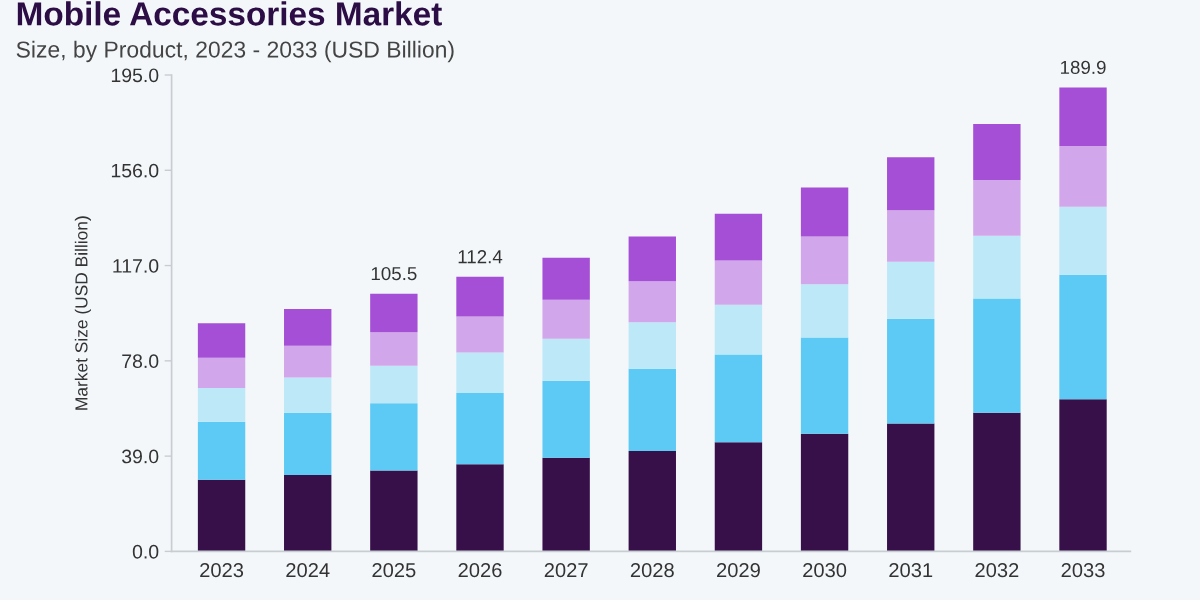 This screenshot has width=1200, height=600. Describe the element at coordinates (652, 570) in the screenshot. I see `x-tick-label: 2028` at that location.